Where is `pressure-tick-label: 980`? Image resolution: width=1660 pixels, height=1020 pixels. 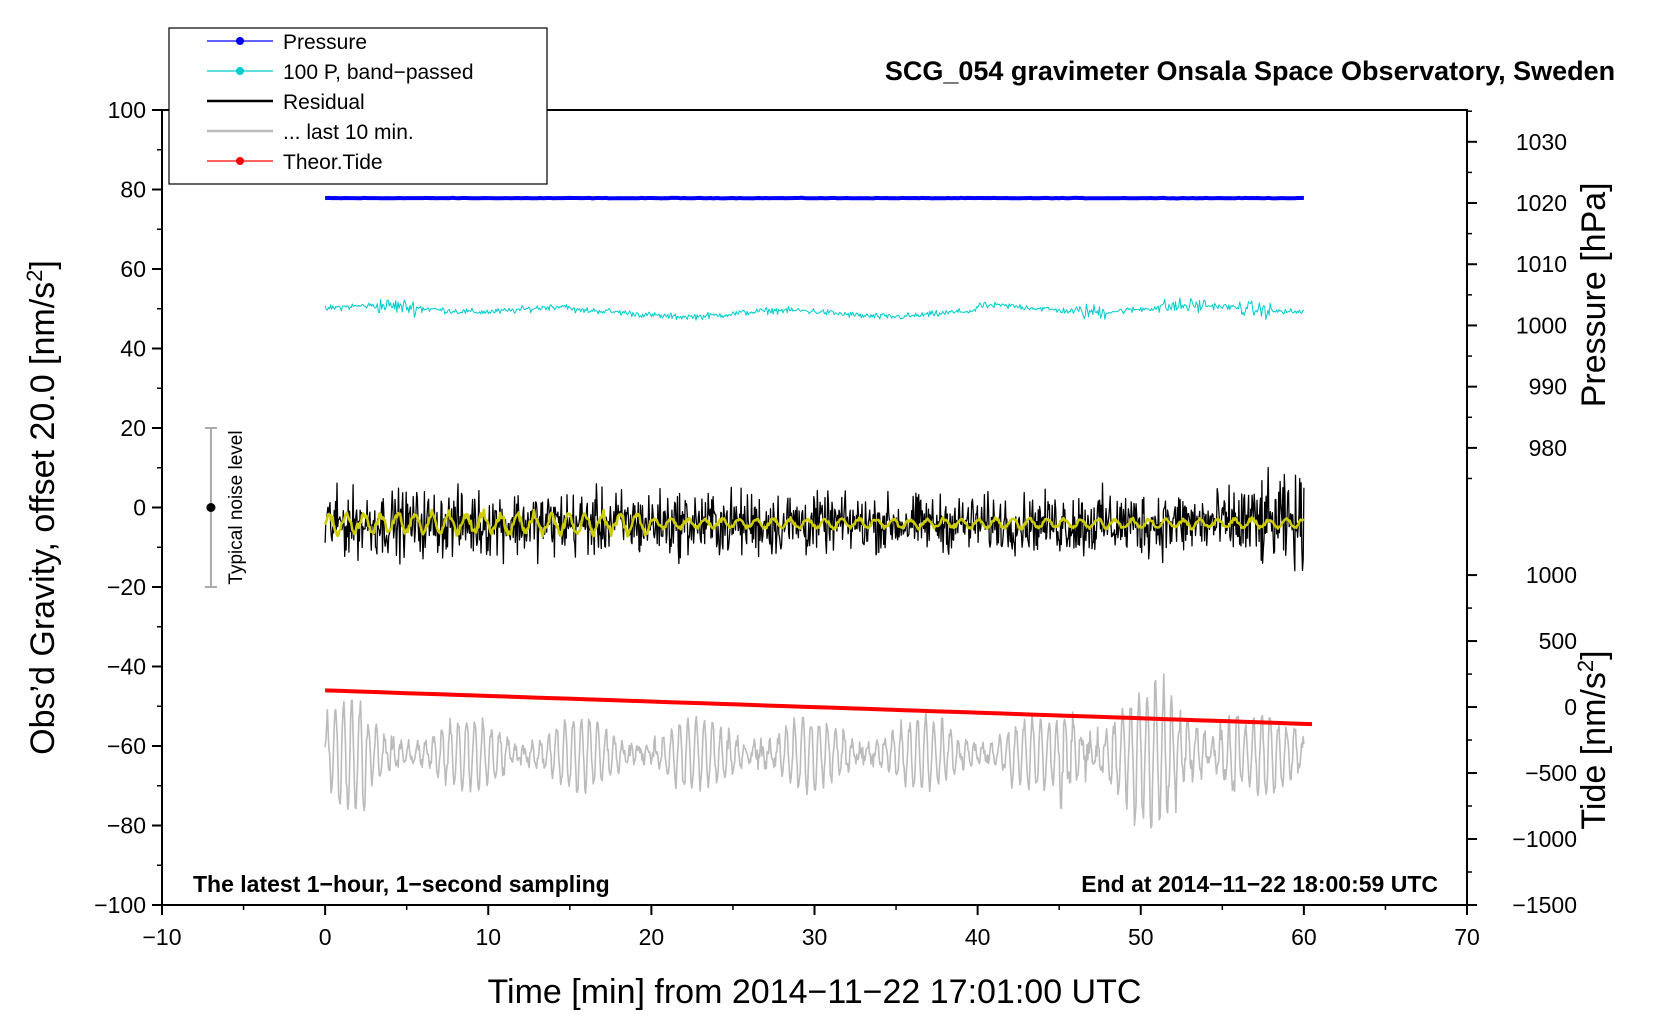
pressure-tick-label: 980 is located at coordinates (1548, 448).